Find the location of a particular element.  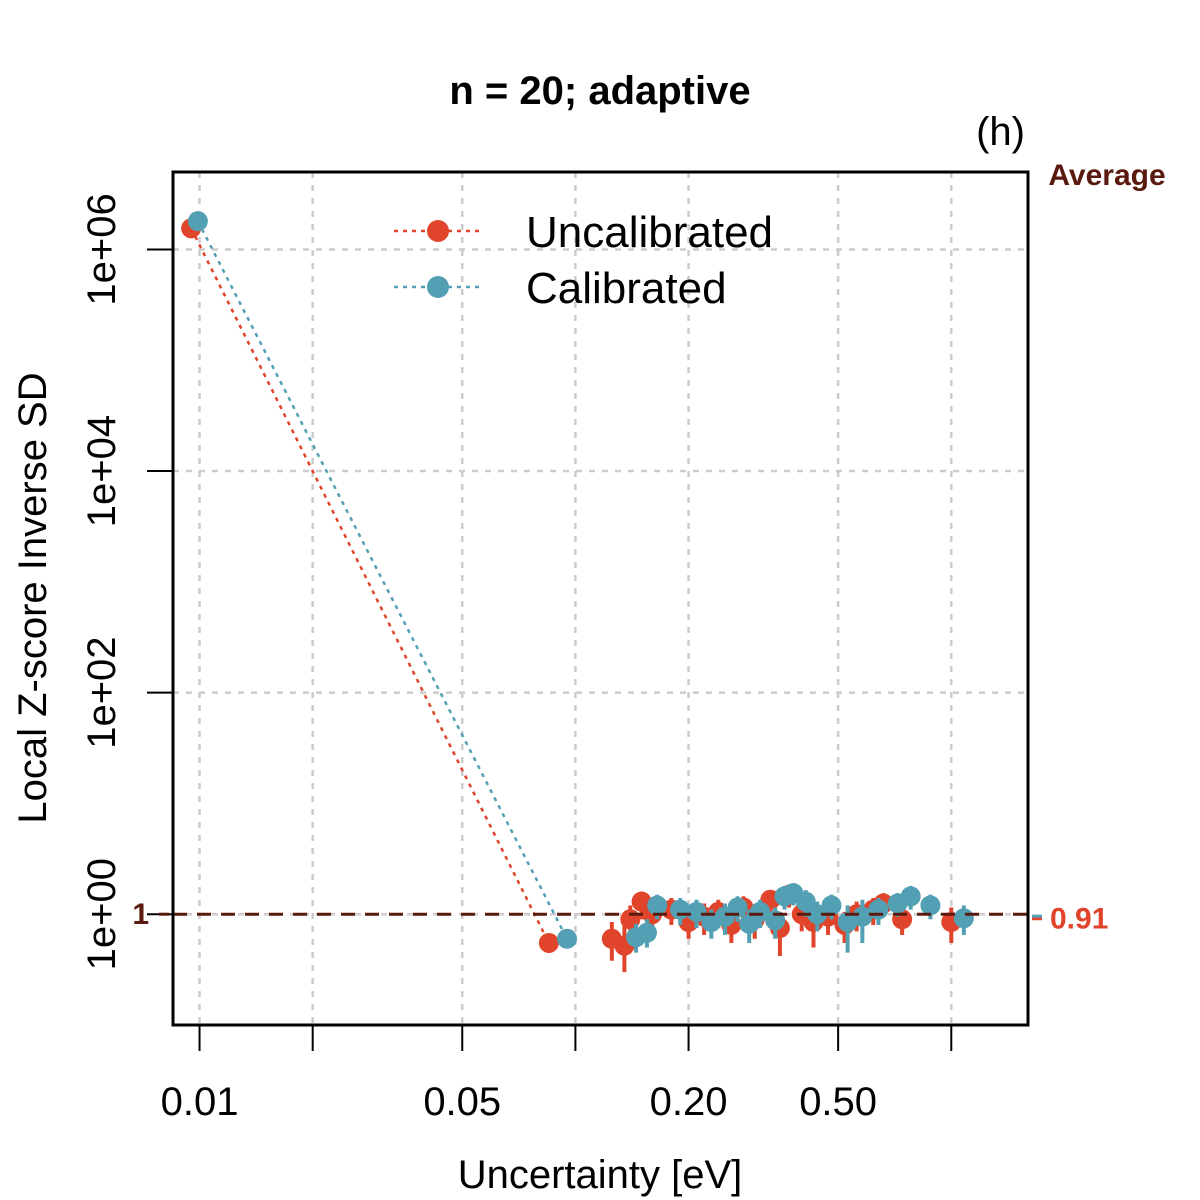

x-tick-label: 0.50 is located at coordinates (838, 1102).